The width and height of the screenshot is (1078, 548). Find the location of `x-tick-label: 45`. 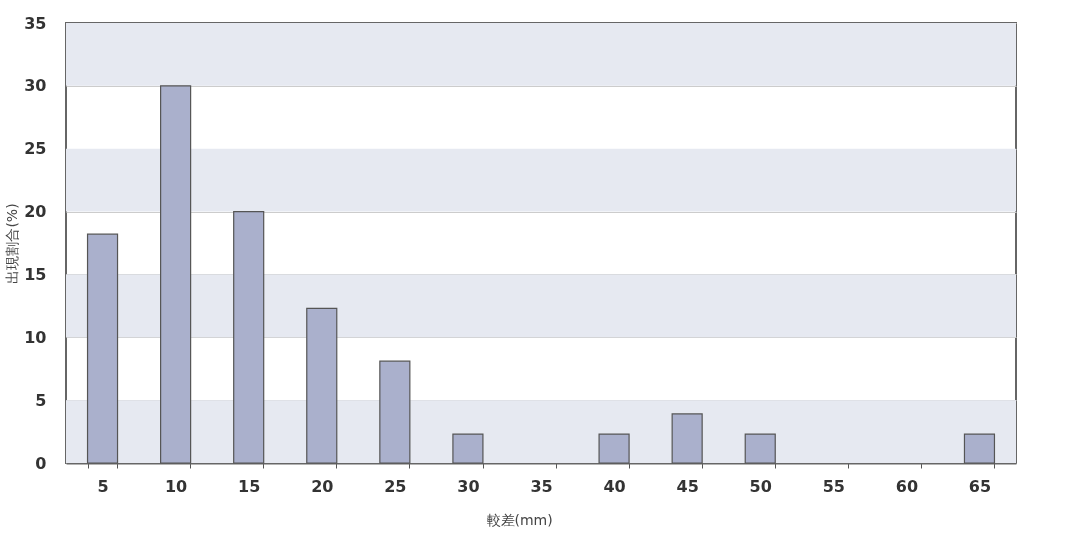

x-tick-label: 45 is located at coordinates (687, 486).